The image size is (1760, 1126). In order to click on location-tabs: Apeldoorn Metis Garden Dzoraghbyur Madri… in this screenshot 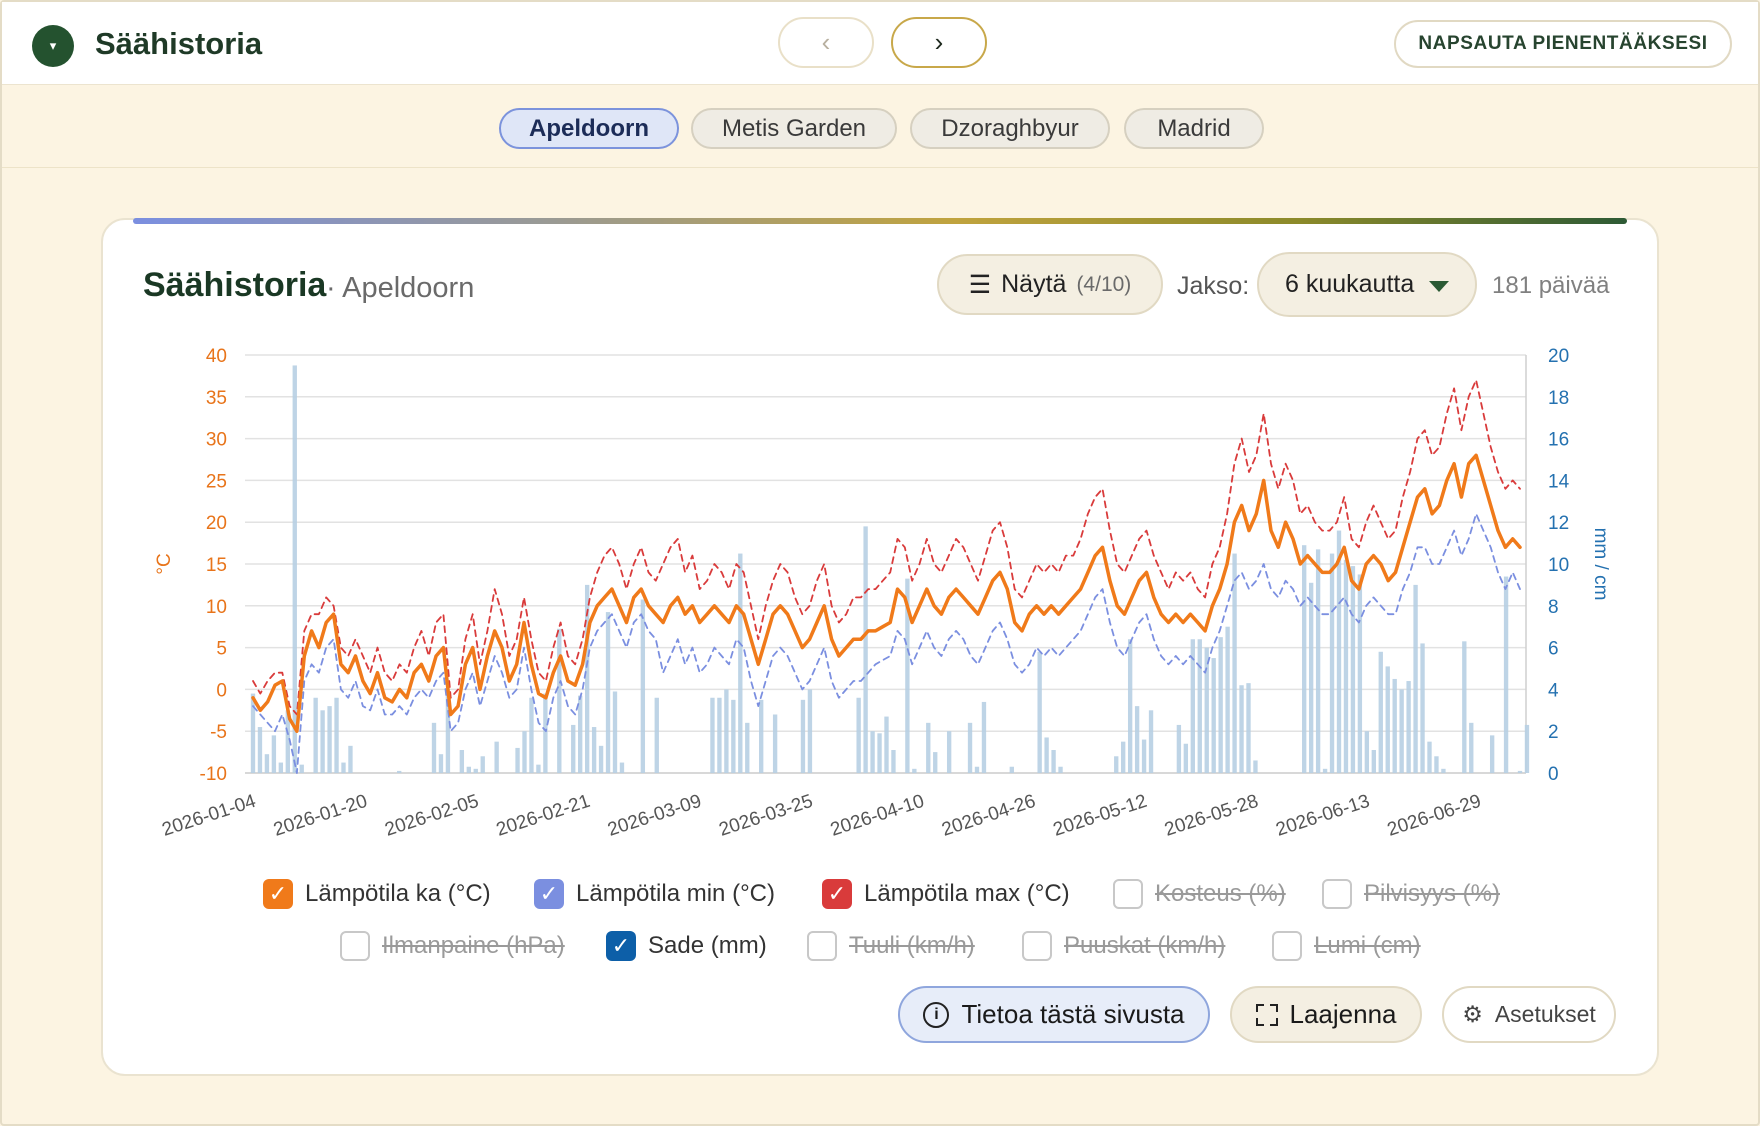, I will do `click(880, 127)`.